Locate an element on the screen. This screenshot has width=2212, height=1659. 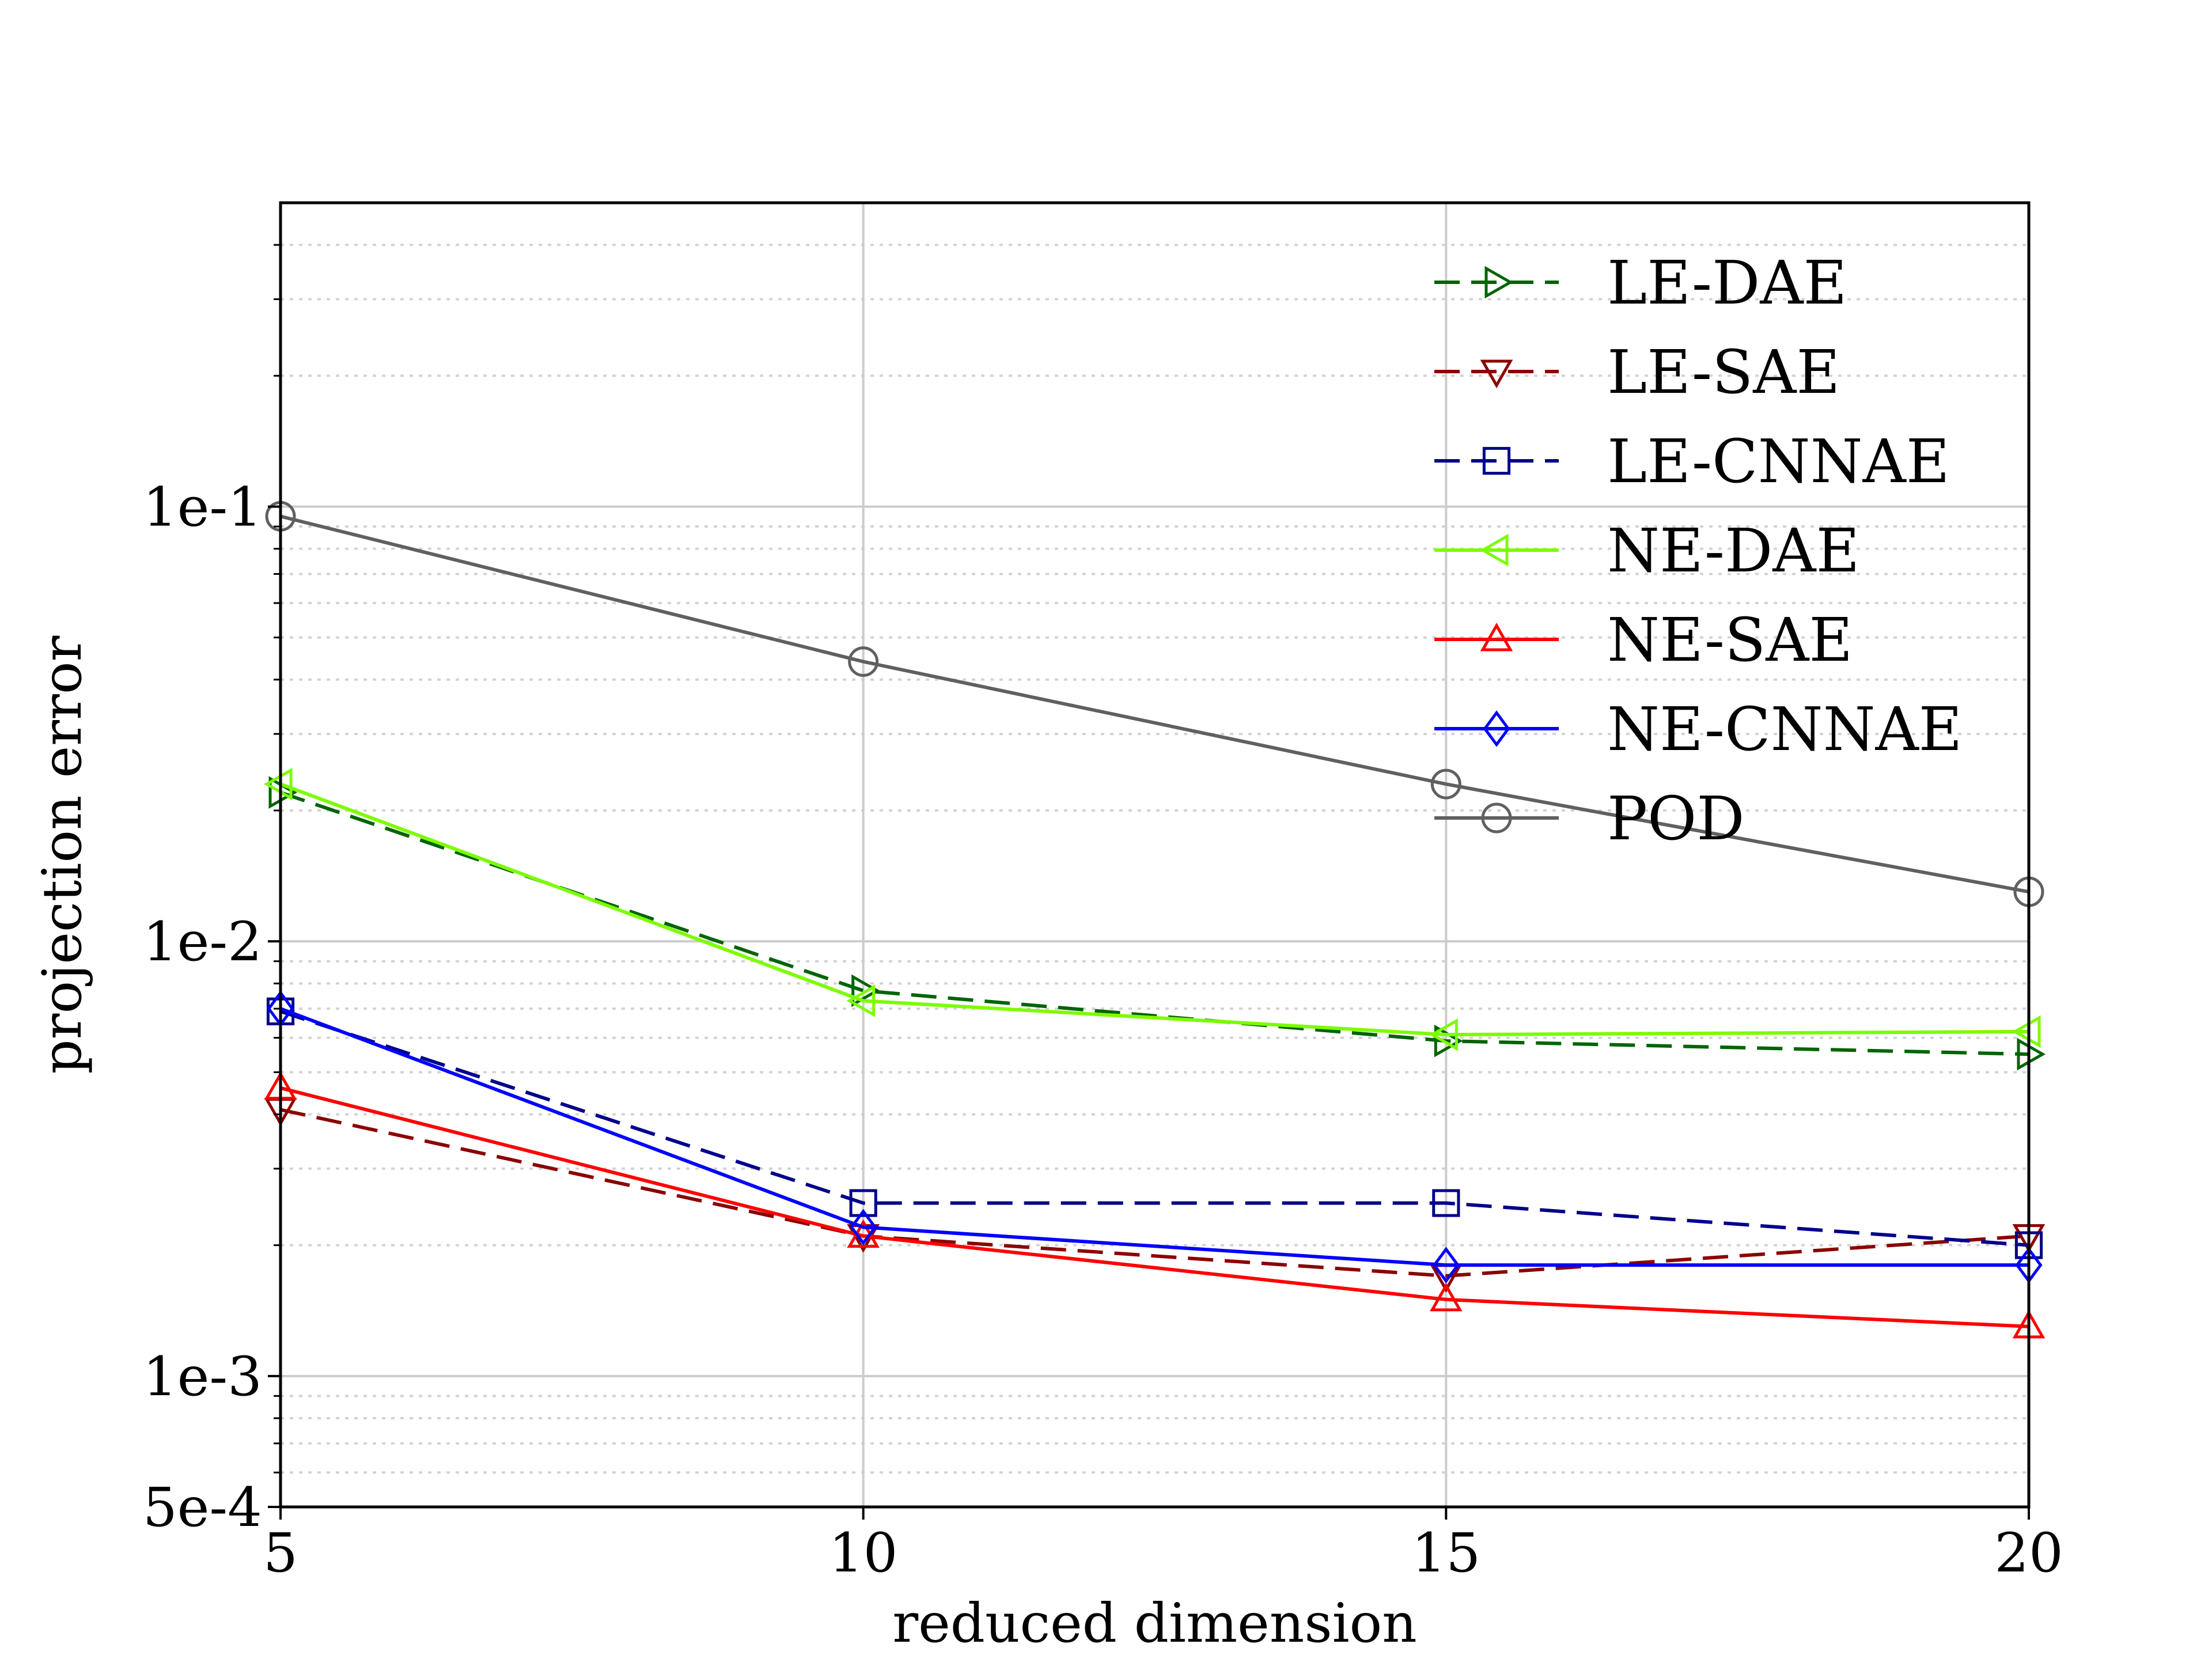
legend-item-ne-dae: NE-DAE is located at coordinates (1646, 551).